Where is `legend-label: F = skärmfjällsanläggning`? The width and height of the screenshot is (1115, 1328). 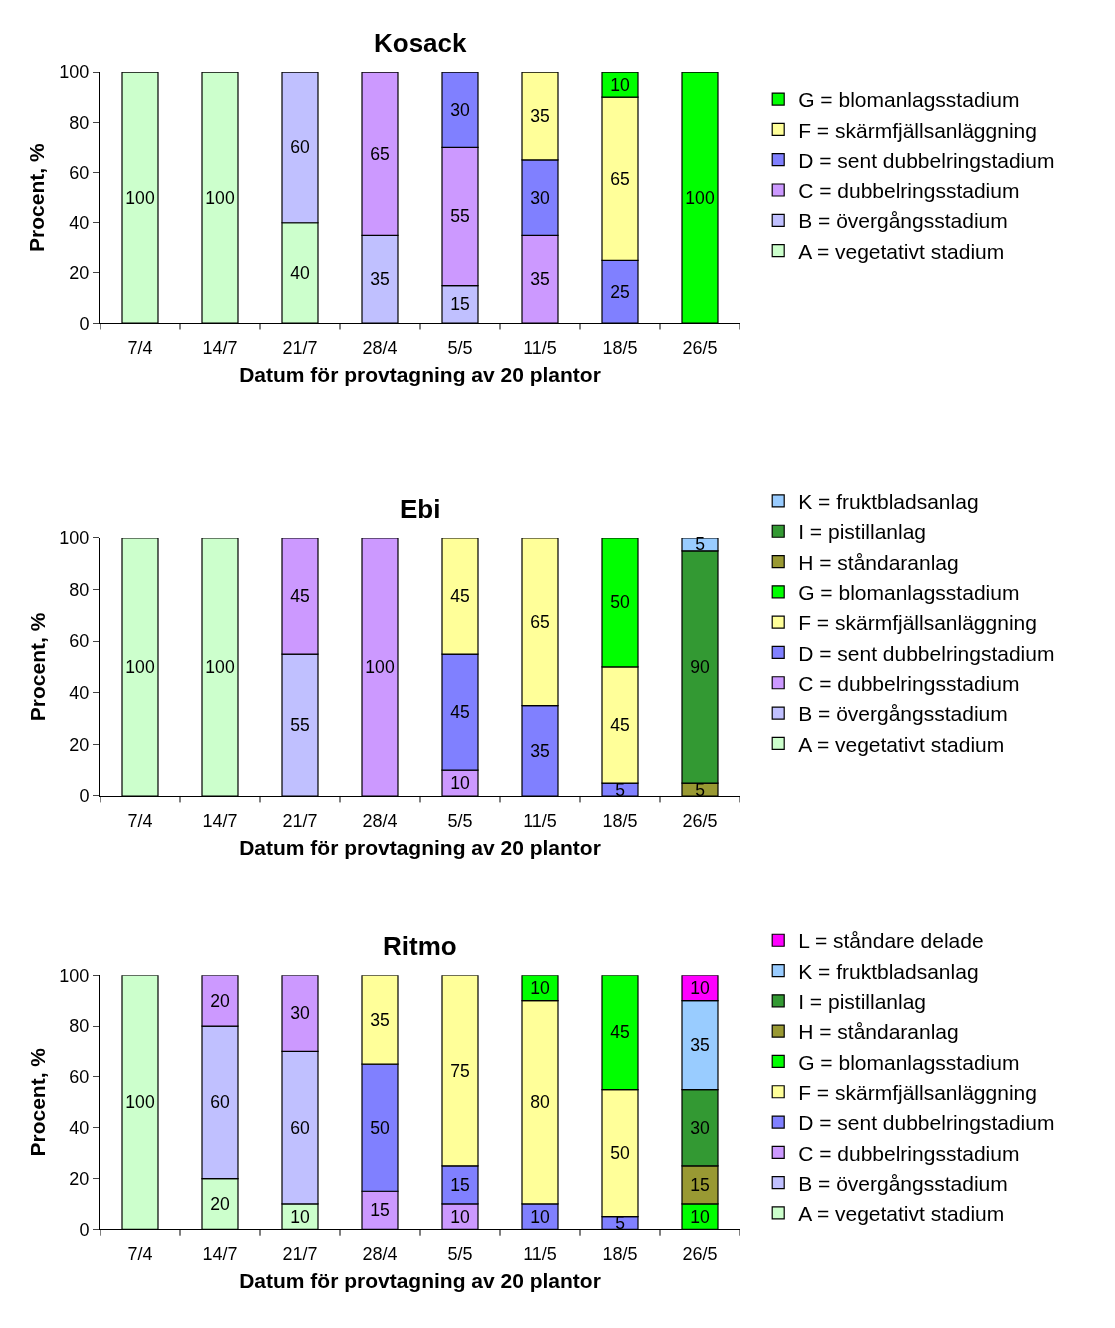 legend-label: F = skärmfjällsanläggning is located at coordinates (917, 623).